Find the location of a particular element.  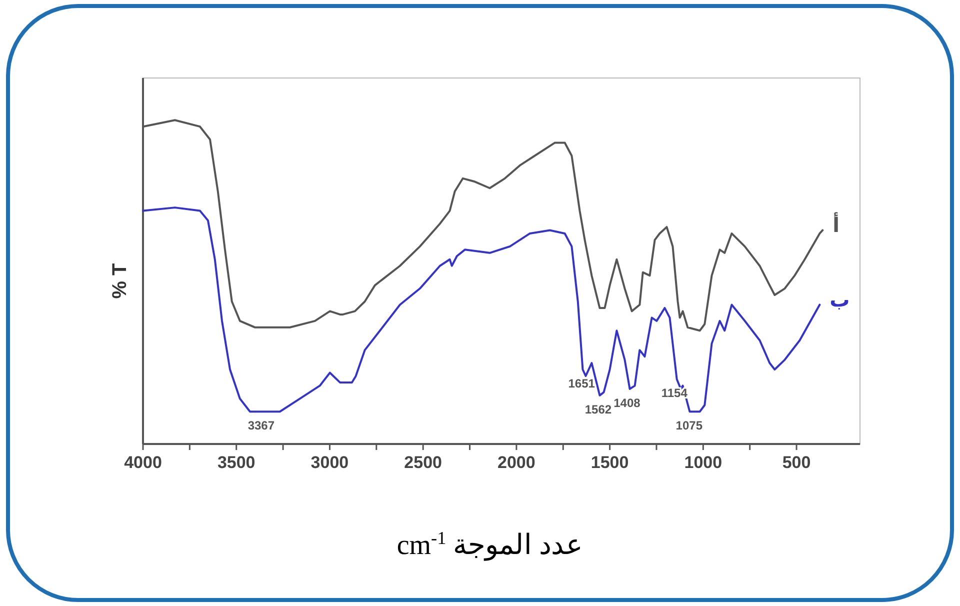

x-tick-label: 2500 is located at coordinates (423, 462).